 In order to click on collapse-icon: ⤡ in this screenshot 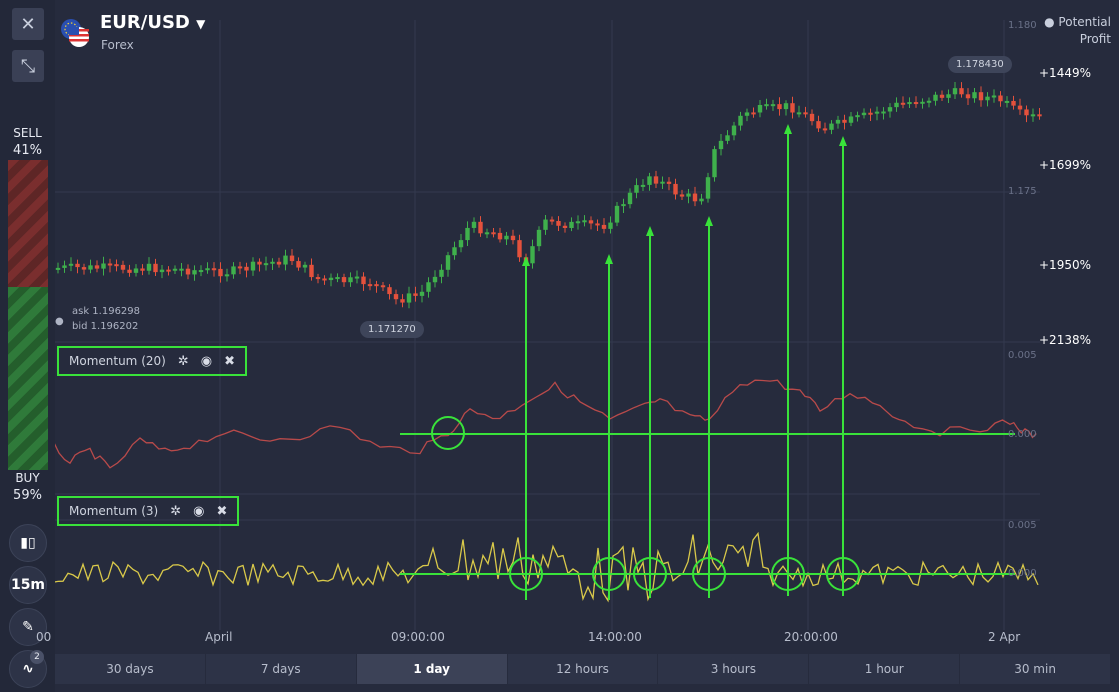, I will do `click(28, 66)`.